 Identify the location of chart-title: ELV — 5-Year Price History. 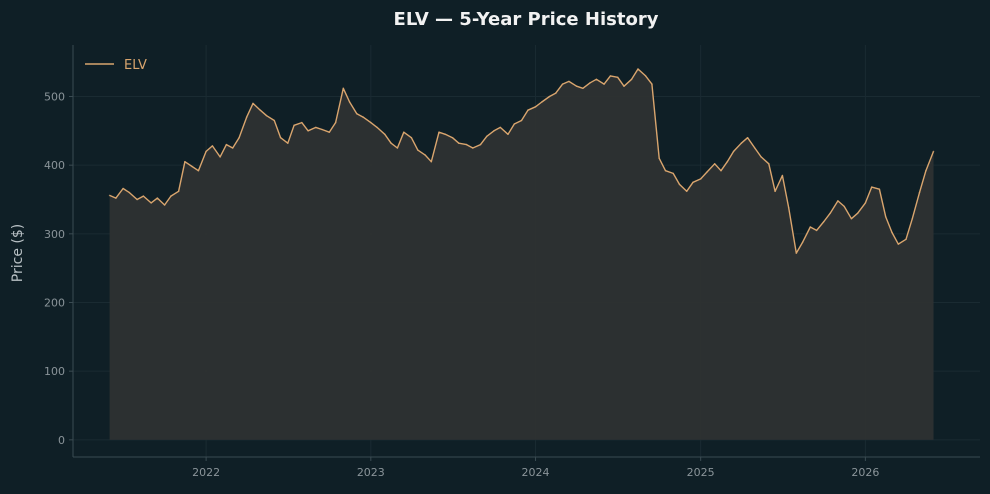
(526, 19).